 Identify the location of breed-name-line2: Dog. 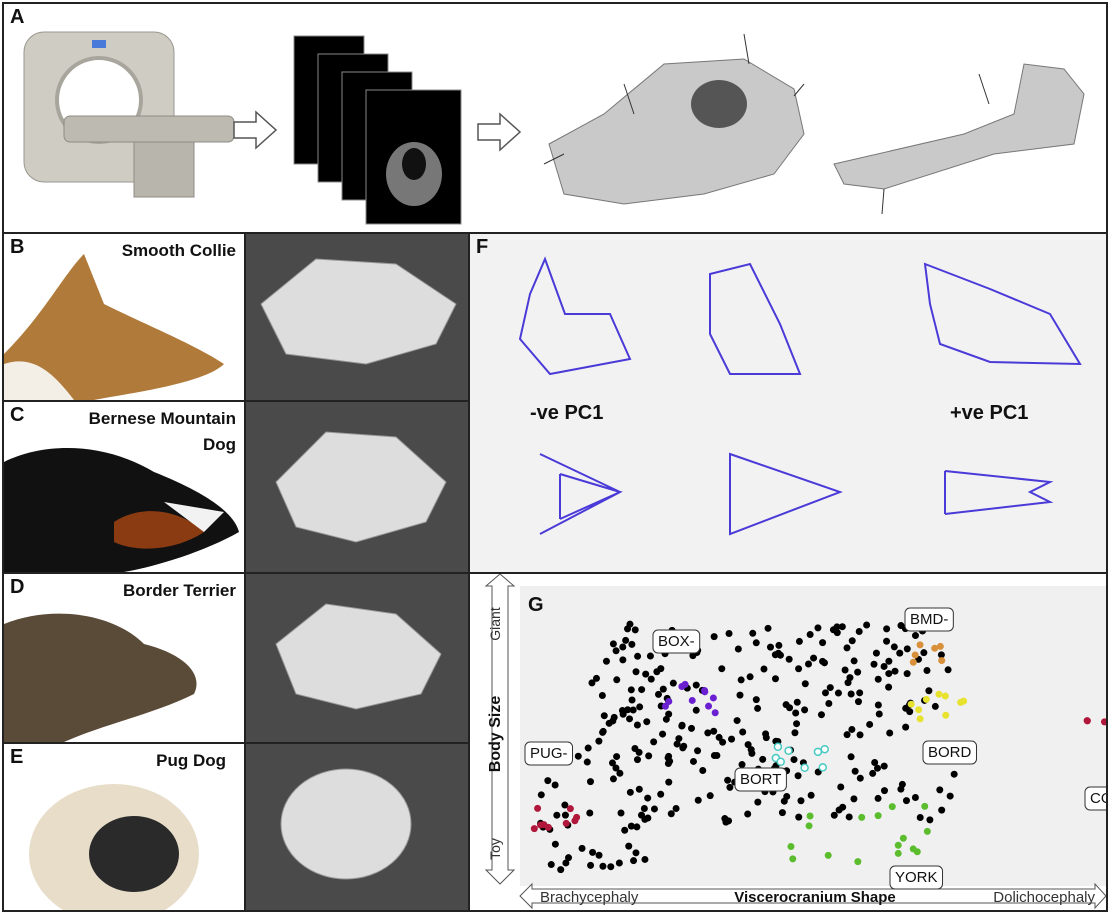
(219, 444).